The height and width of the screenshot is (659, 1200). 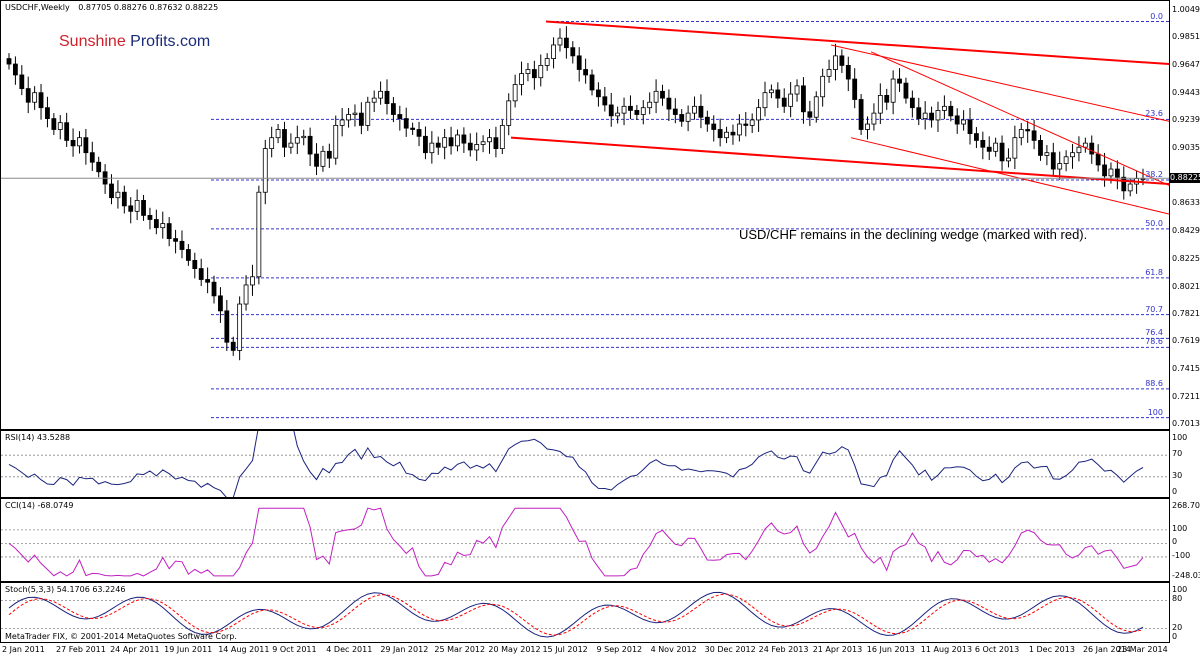 I want to click on time-tick-label: 30 Dec 2012, so click(x=730, y=649).